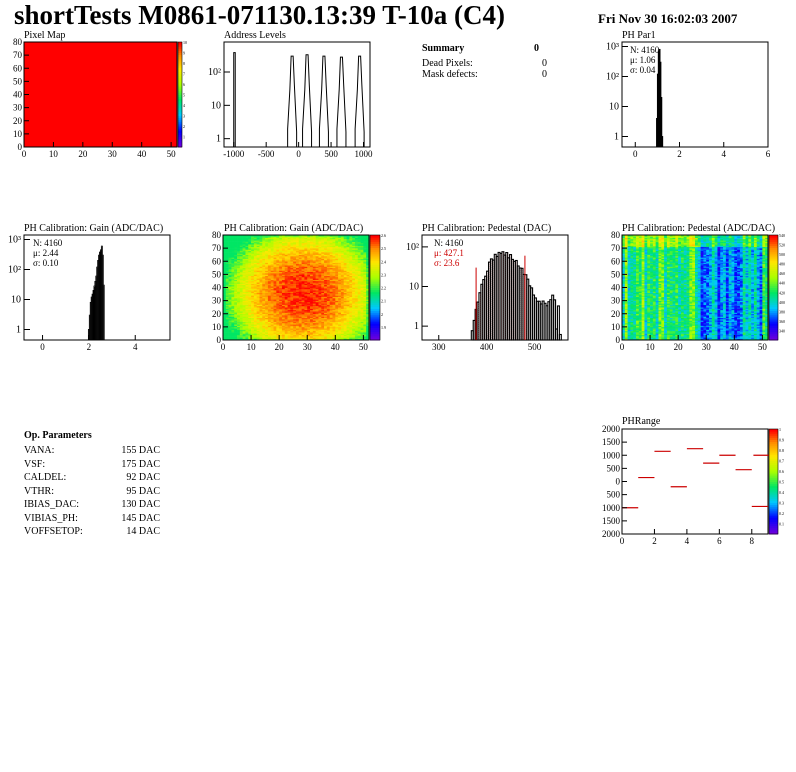 The width and height of the screenshot is (796, 772). What do you see at coordinates (216, 105) in the screenshot?
I see `address-levels-ytick-label: 10` at bounding box center [216, 105].